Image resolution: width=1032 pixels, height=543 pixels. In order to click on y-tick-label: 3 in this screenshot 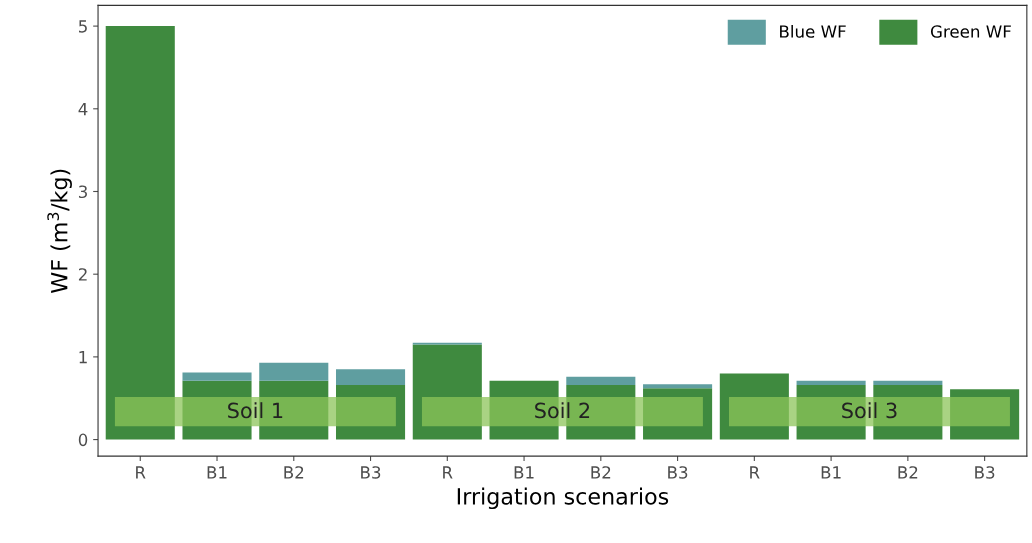, I will do `click(82, 192)`.